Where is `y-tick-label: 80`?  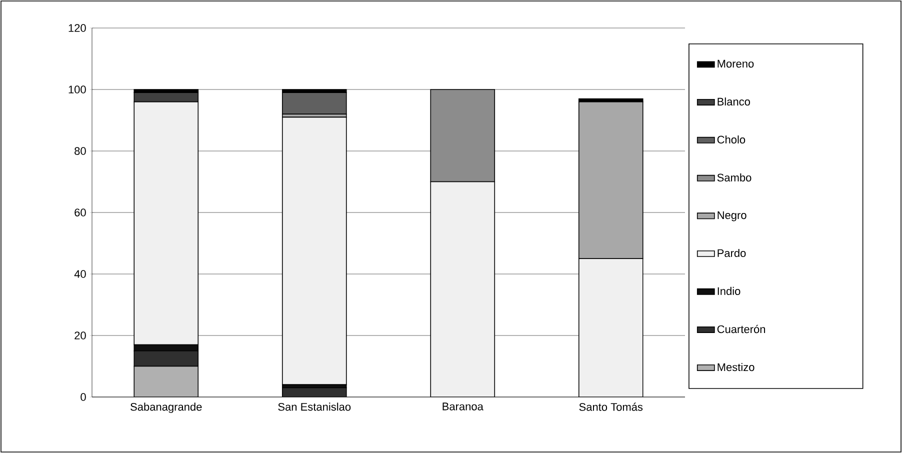
y-tick-label: 80 is located at coordinates (80, 151).